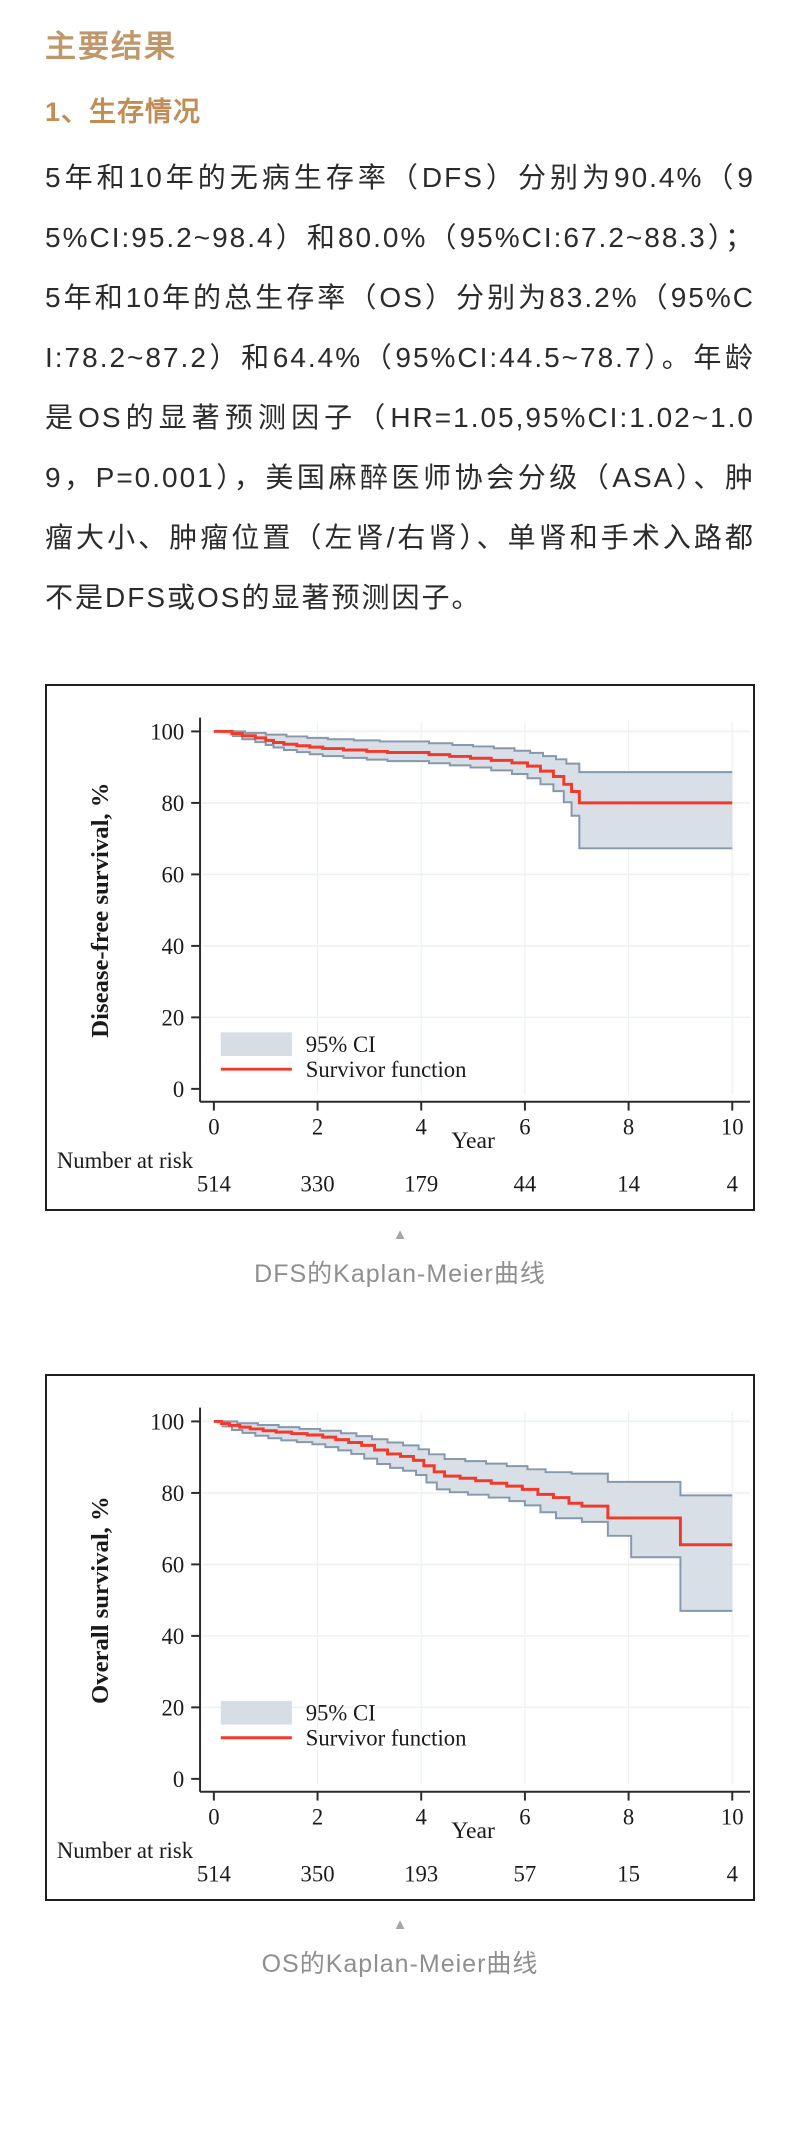  I want to click on dfs-caption-block: ▲ DFS的Kaplan-Meier曲线, so click(400, 1258).